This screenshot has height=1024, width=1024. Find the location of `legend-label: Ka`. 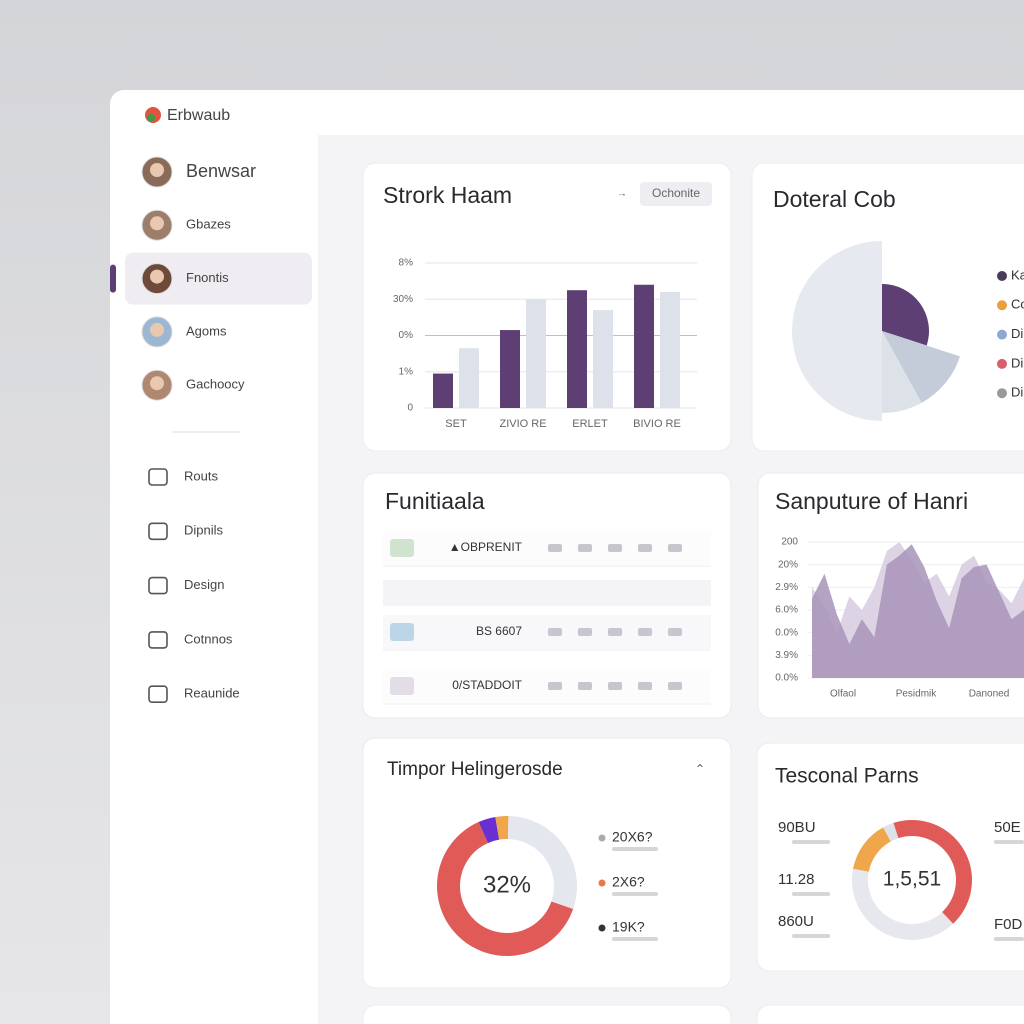

legend-label: Ka is located at coordinates (1017, 274).